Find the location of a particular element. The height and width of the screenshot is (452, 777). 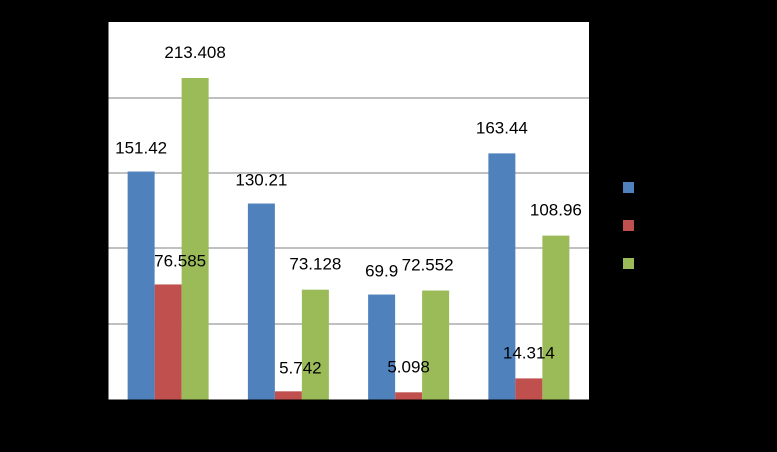

data-label-series-2-cat-3: 5.098 is located at coordinates (408, 366).